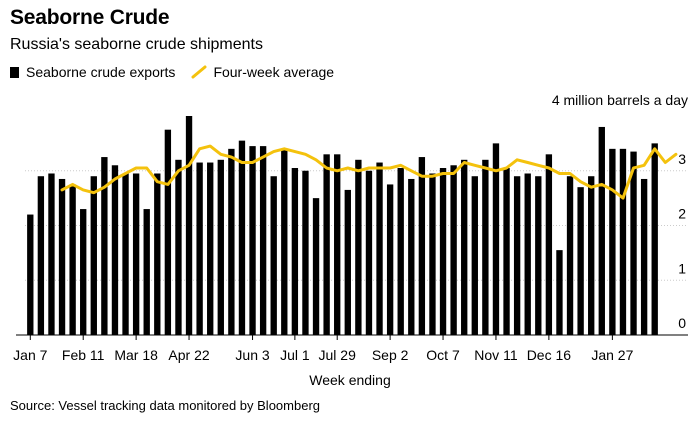 The width and height of the screenshot is (700, 427). I want to click on x-axis-title: Week ending, so click(349, 380).